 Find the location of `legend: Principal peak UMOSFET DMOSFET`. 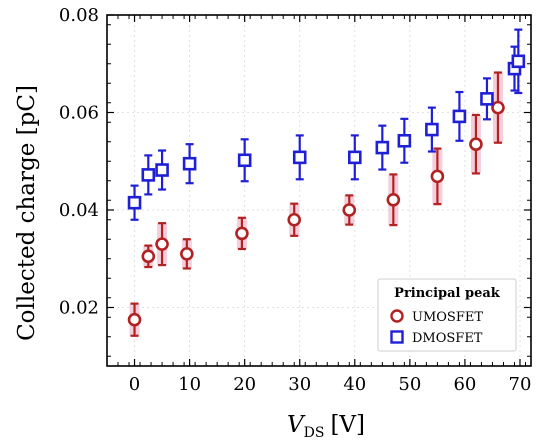

legend: Principal peak UMOSFET DMOSFET is located at coordinates (447, 315).